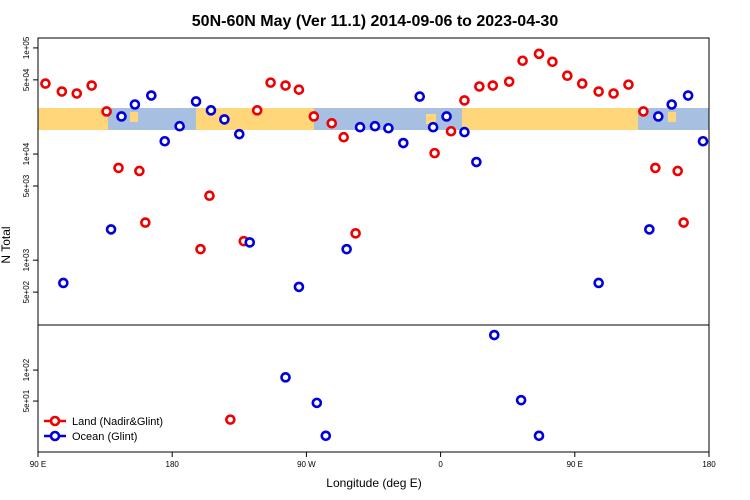  Describe the element at coordinates (26, 400) in the screenshot. I see `y-tick-label: 5e+01` at that location.